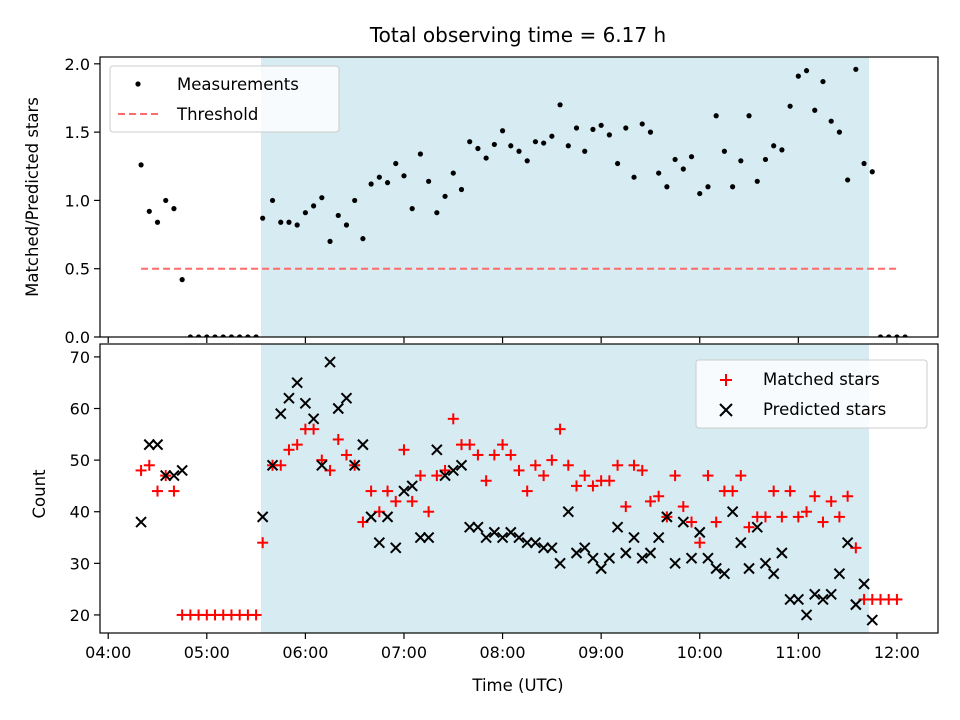 The height and width of the screenshot is (720, 960). What do you see at coordinates (305, 652) in the screenshot?
I see `x-tick-label: 06:00` at bounding box center [305, 652].